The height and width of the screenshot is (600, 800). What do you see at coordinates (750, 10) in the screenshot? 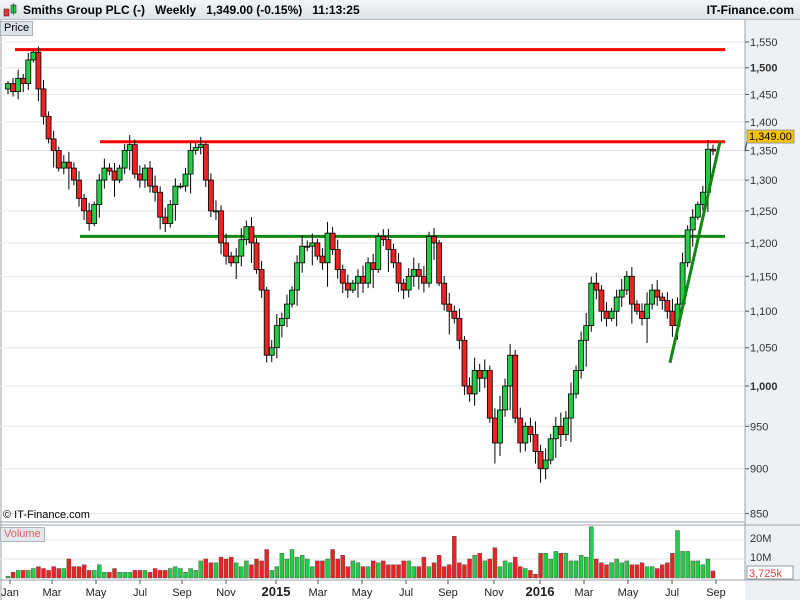
I see `brand: IT-Finance.com` at bounding box center [750, 10].